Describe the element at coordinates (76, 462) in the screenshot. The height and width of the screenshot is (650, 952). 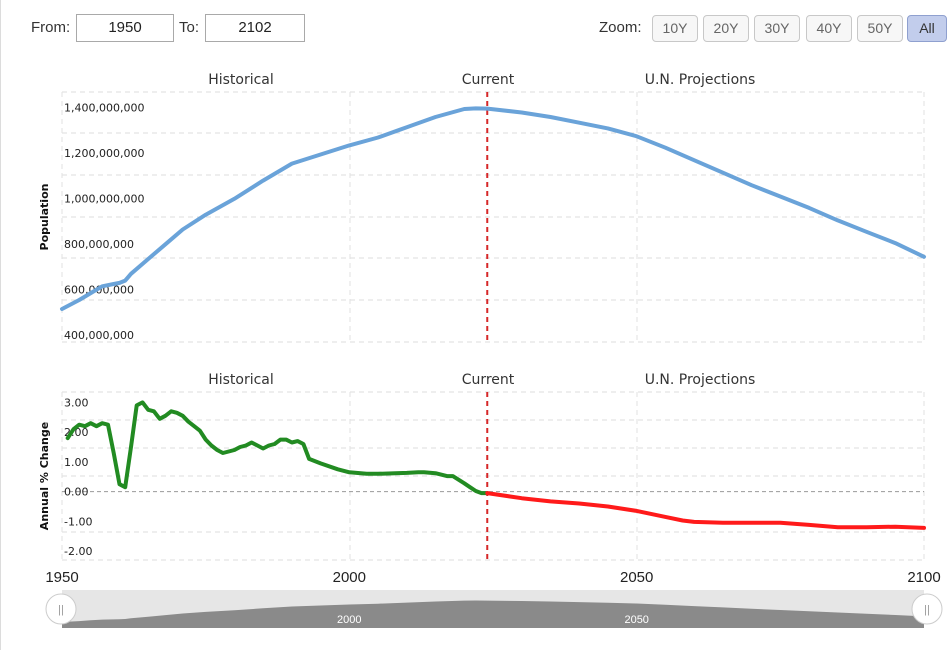
I see `y-tick-label: 1.00` at that location.